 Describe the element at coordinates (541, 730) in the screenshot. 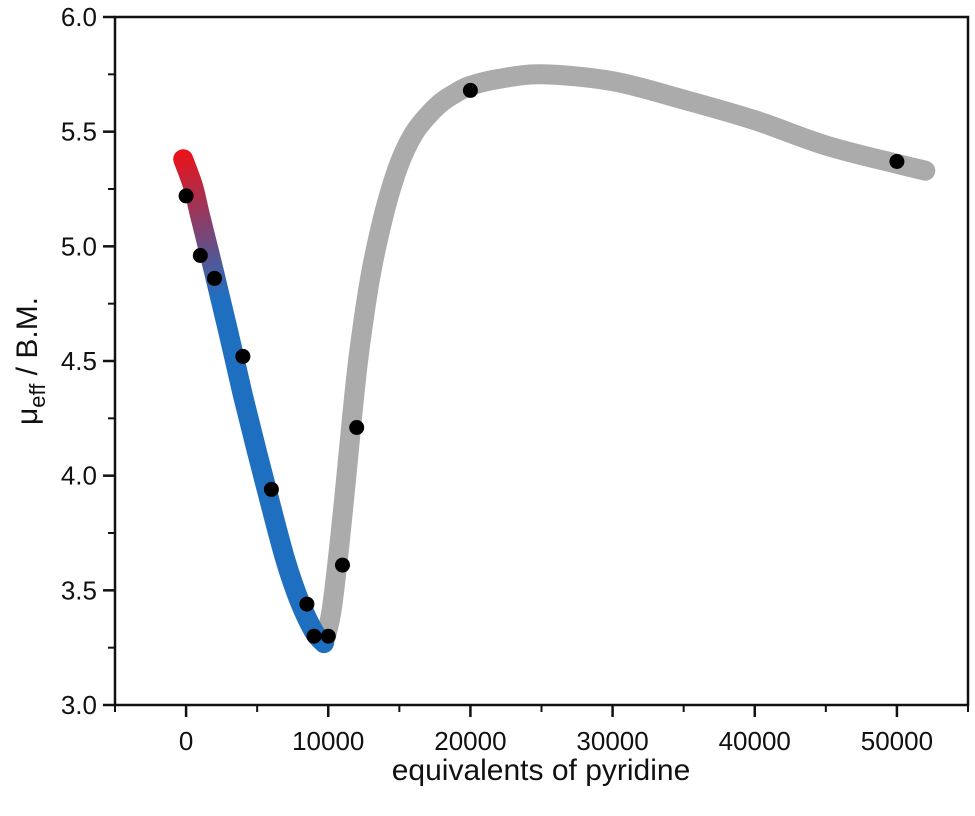

I see `x-axis: 0 10000 20000 30000 40000 50000` at that location.